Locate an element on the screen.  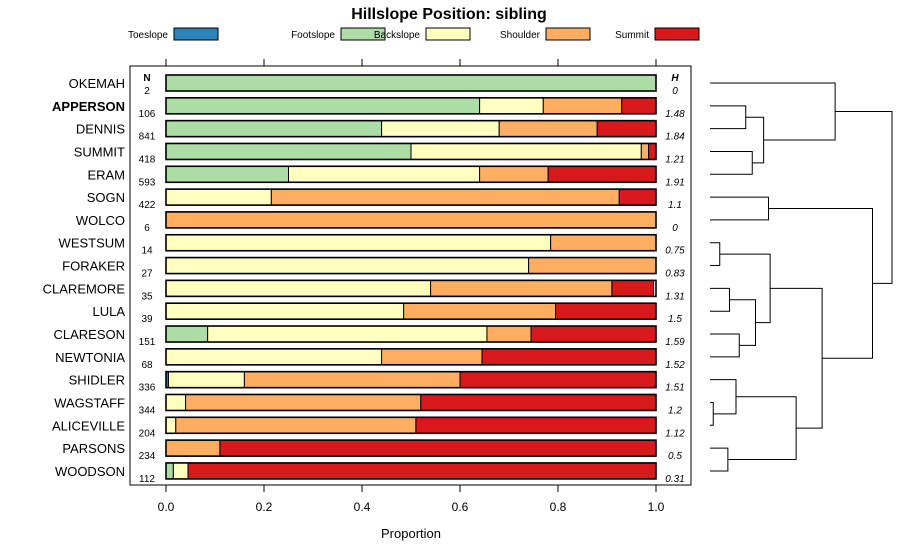
h-value-westsum: 0.75 is located at coordinates (675, 251).